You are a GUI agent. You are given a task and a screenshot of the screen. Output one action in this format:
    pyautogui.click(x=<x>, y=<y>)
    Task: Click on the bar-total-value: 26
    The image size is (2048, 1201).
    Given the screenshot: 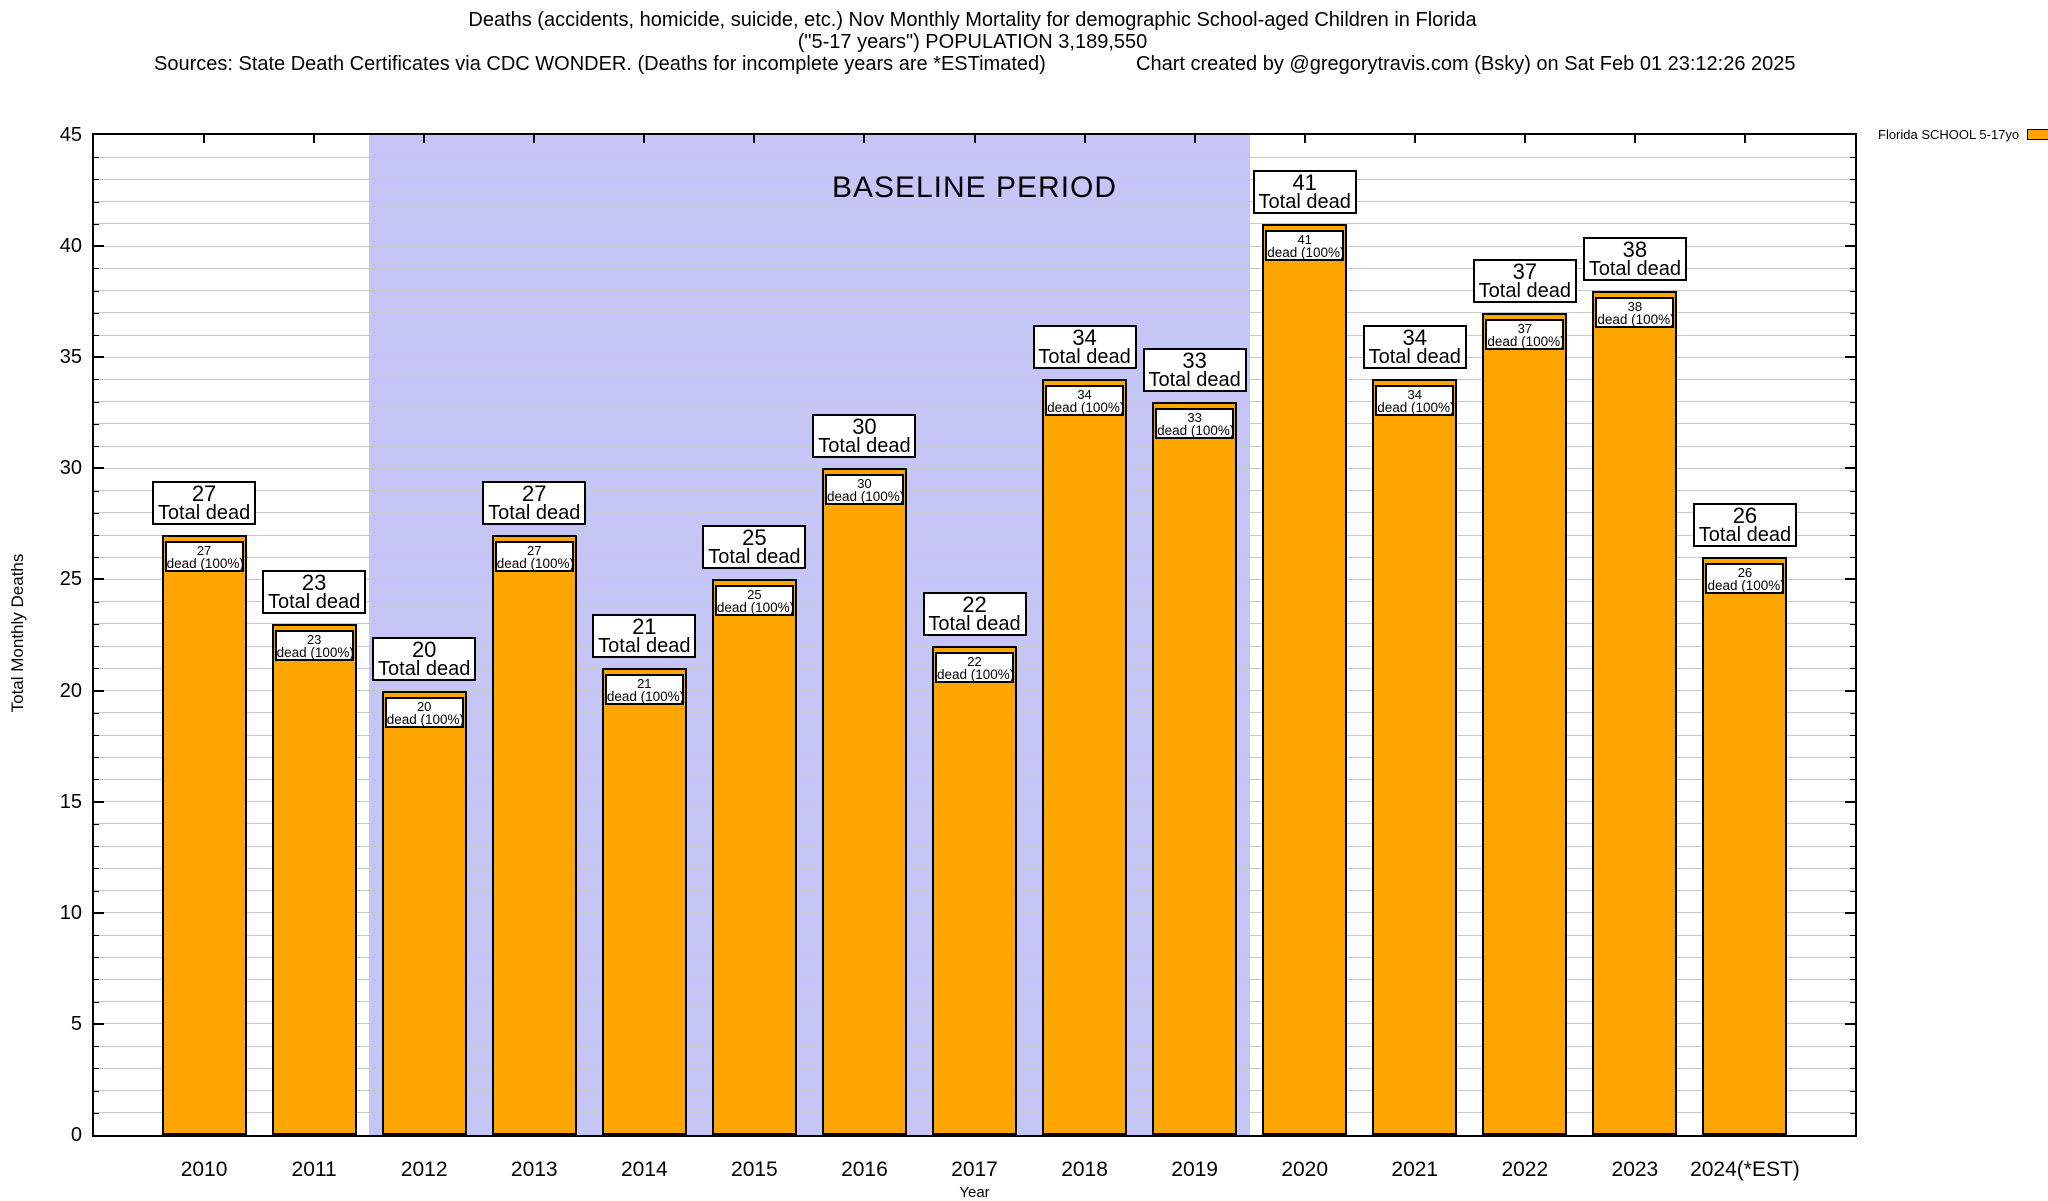 What is the action you would take?
    pyautogui.click(x=1745, y=516)
    